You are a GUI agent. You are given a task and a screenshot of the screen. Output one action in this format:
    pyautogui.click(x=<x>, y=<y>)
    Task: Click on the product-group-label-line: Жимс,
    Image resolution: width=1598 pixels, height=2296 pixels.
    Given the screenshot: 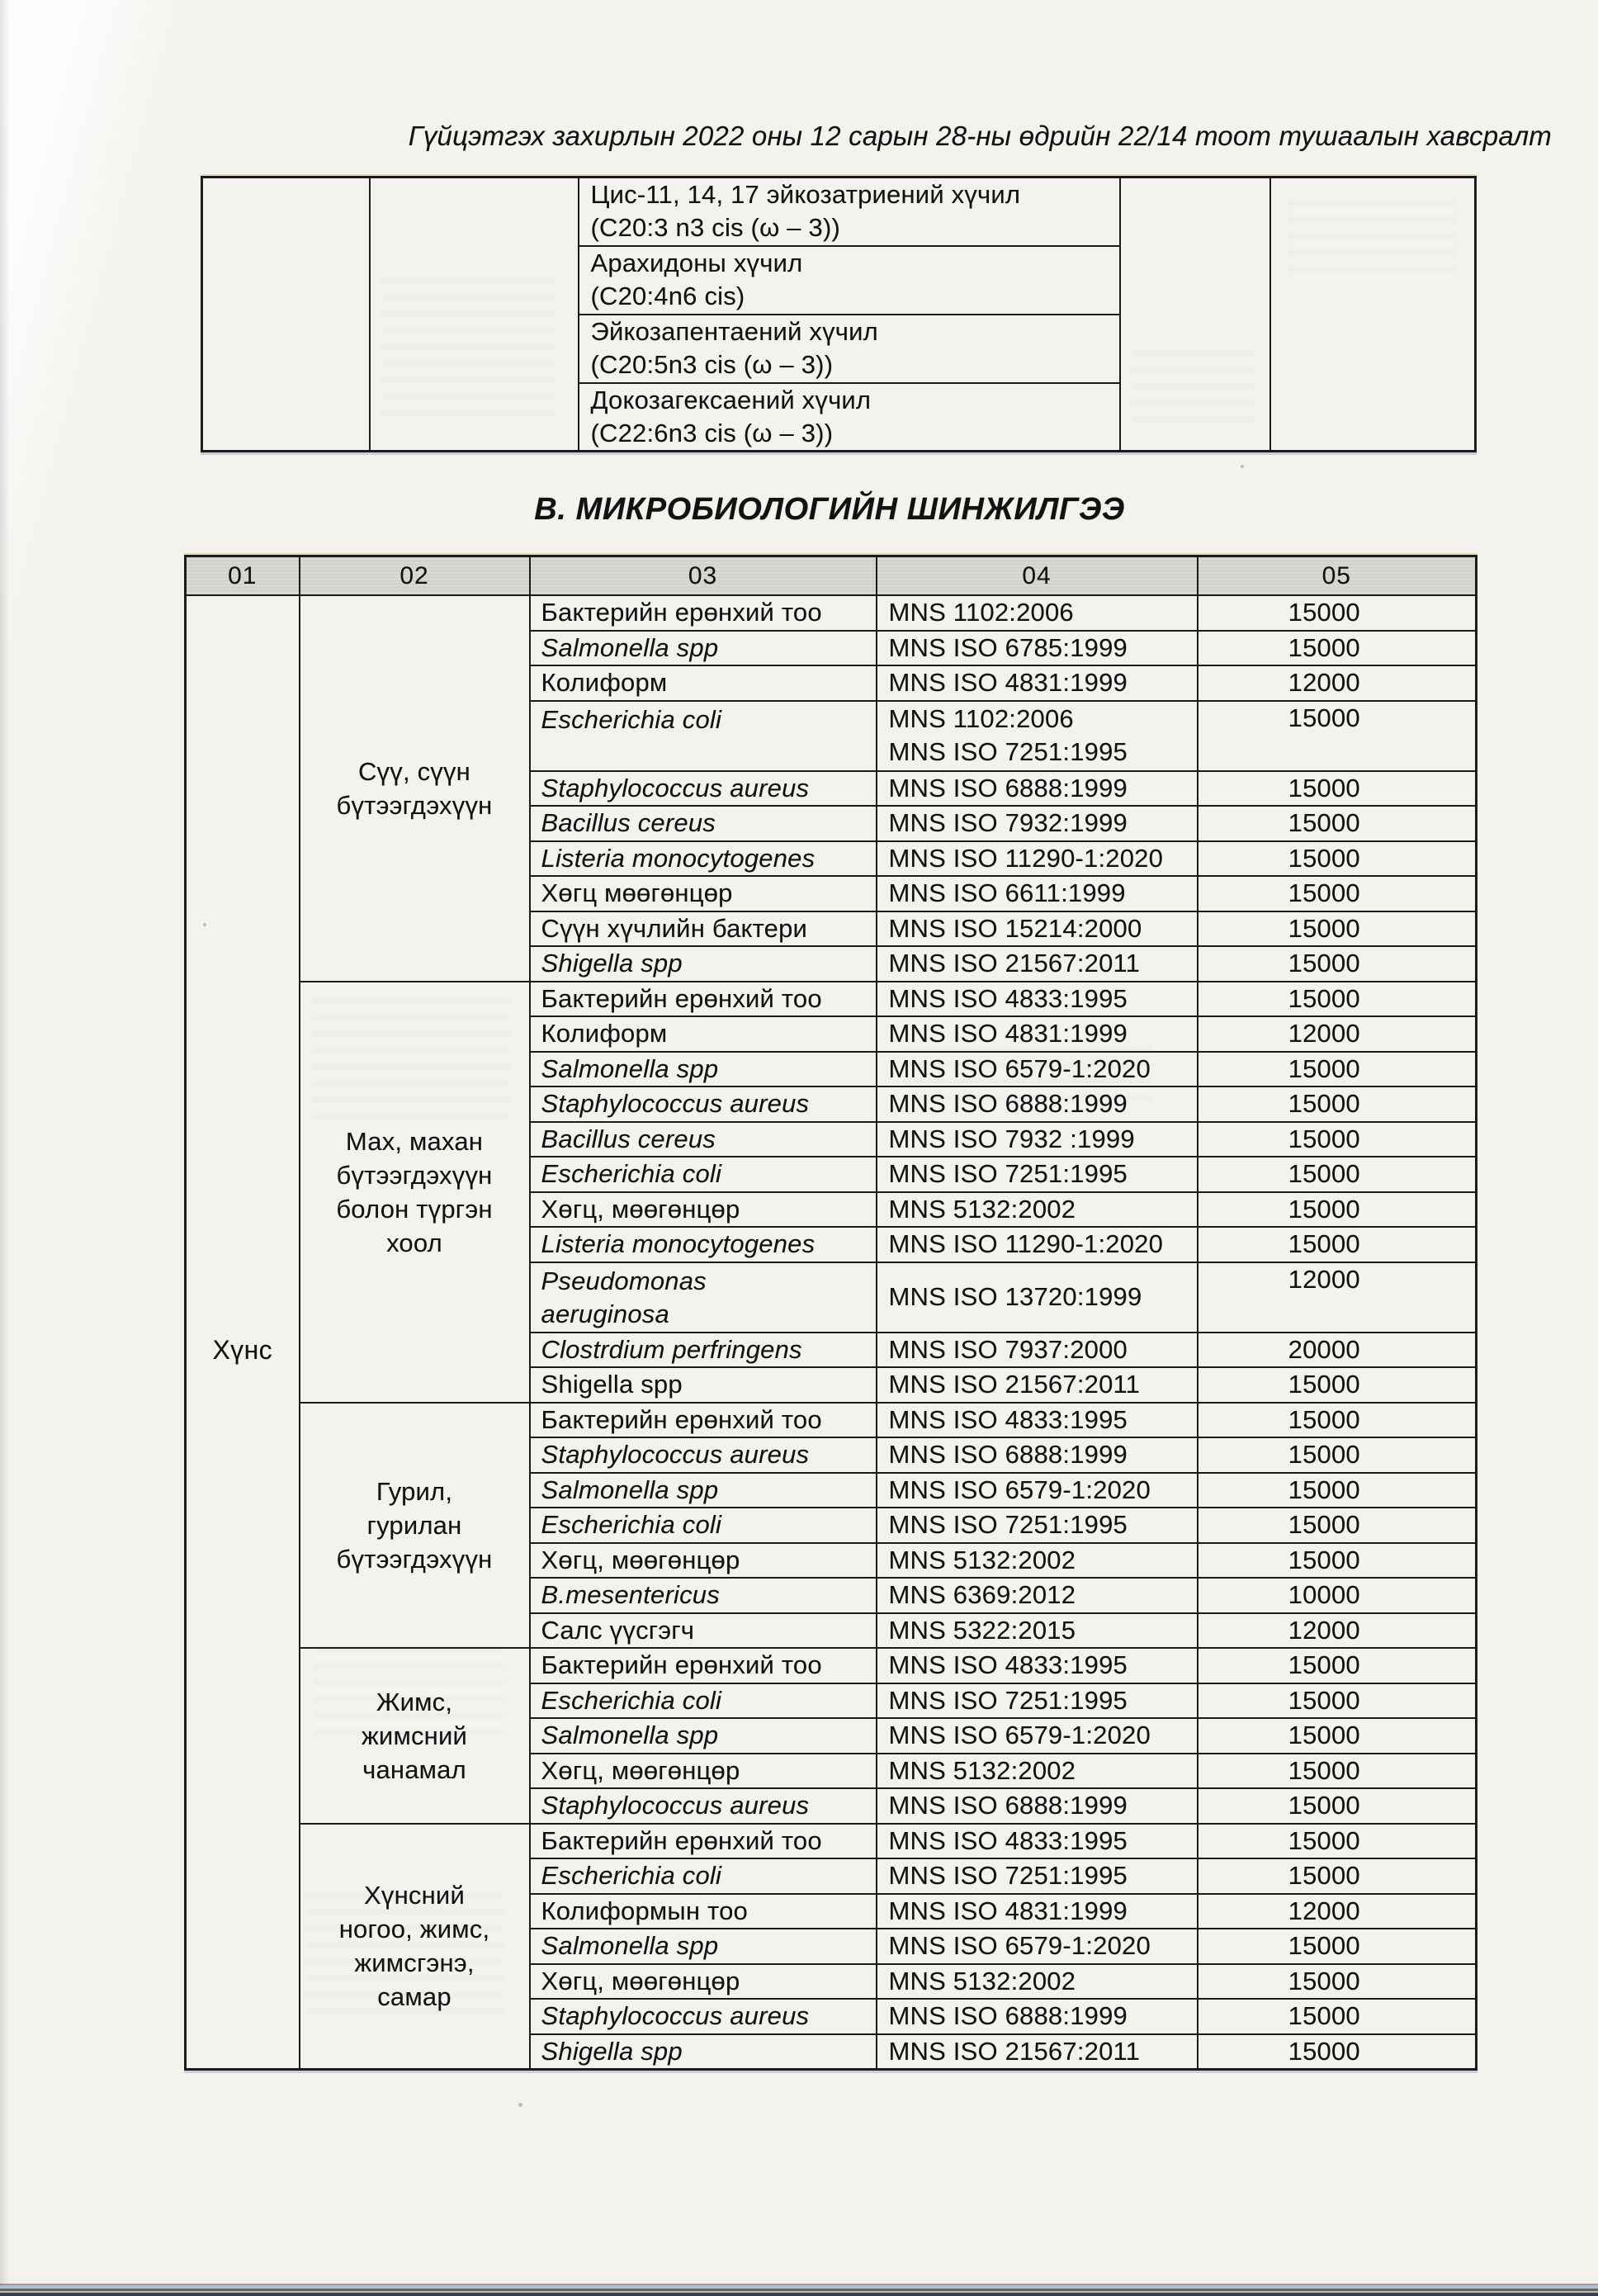 What is the action you would take?
    pyautogui.click(x=415, y=1701)
    